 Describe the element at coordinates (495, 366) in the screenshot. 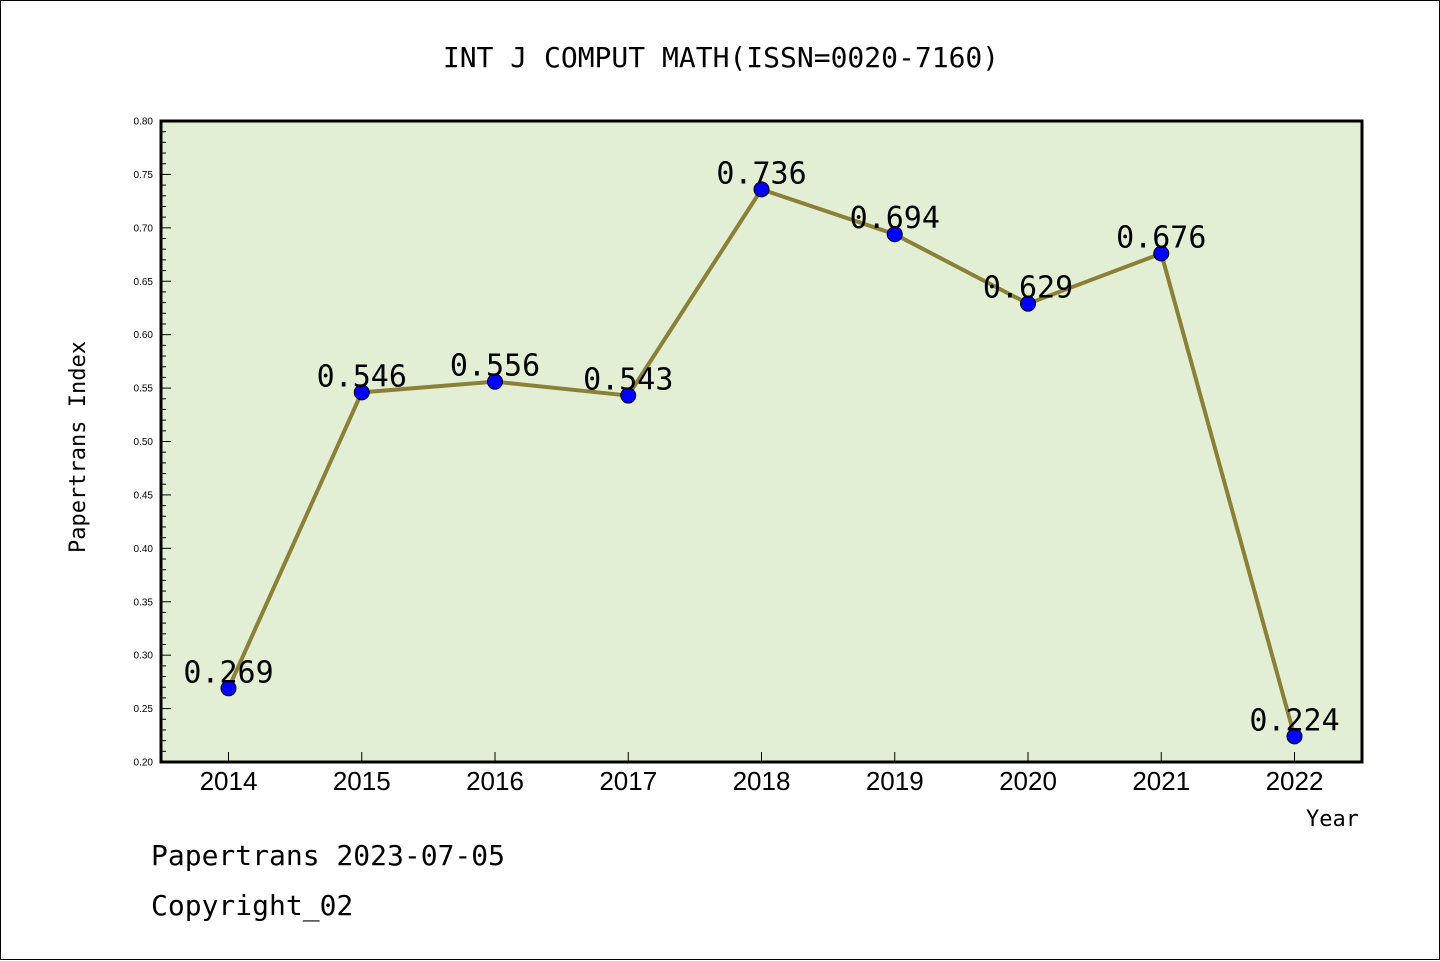

I see `data-label: 0.556` at that location.